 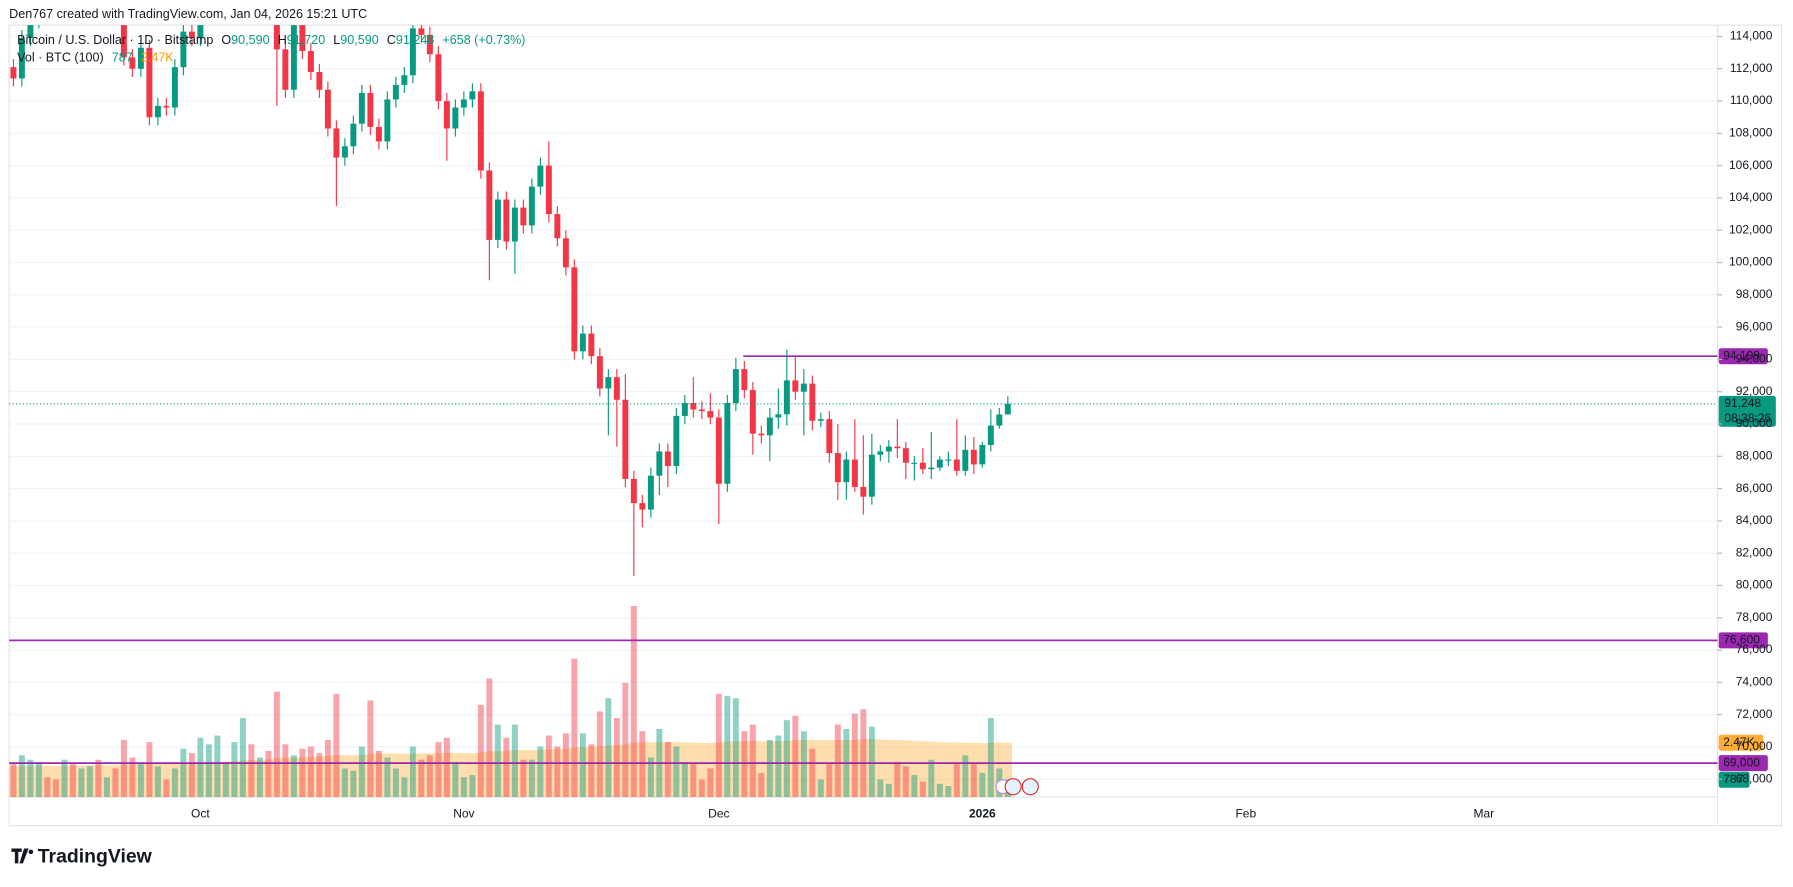 I want to click on volume-ma-axis-label: 2.47K, so click(x=1738, y=742).